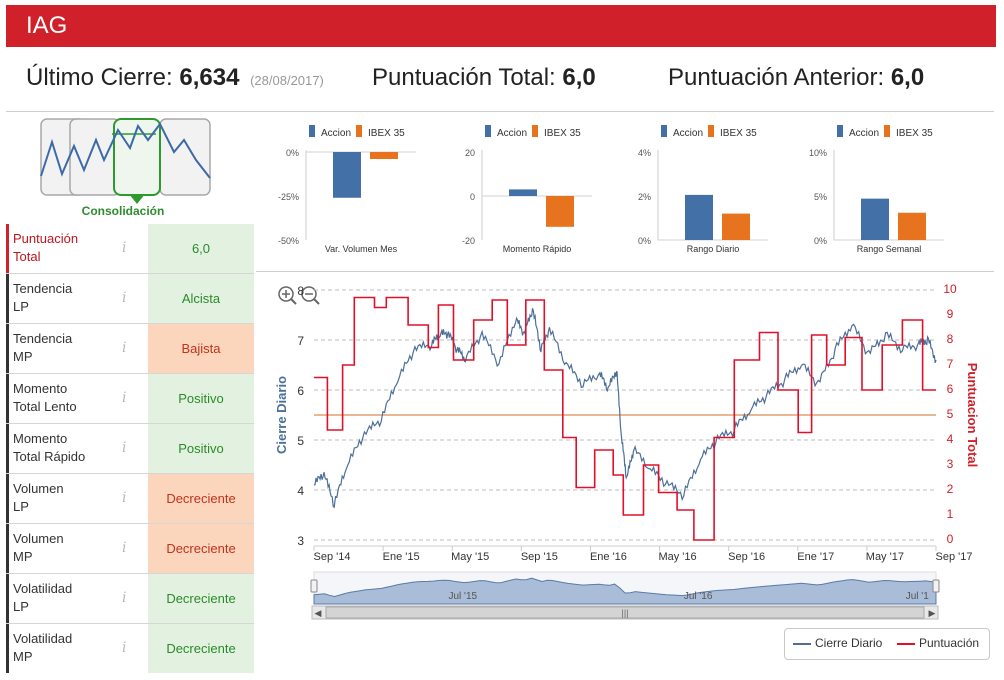  Describe the element at coordinates (644, 153) in the screenshot. I see `y-tick-label: 4%` at that location.